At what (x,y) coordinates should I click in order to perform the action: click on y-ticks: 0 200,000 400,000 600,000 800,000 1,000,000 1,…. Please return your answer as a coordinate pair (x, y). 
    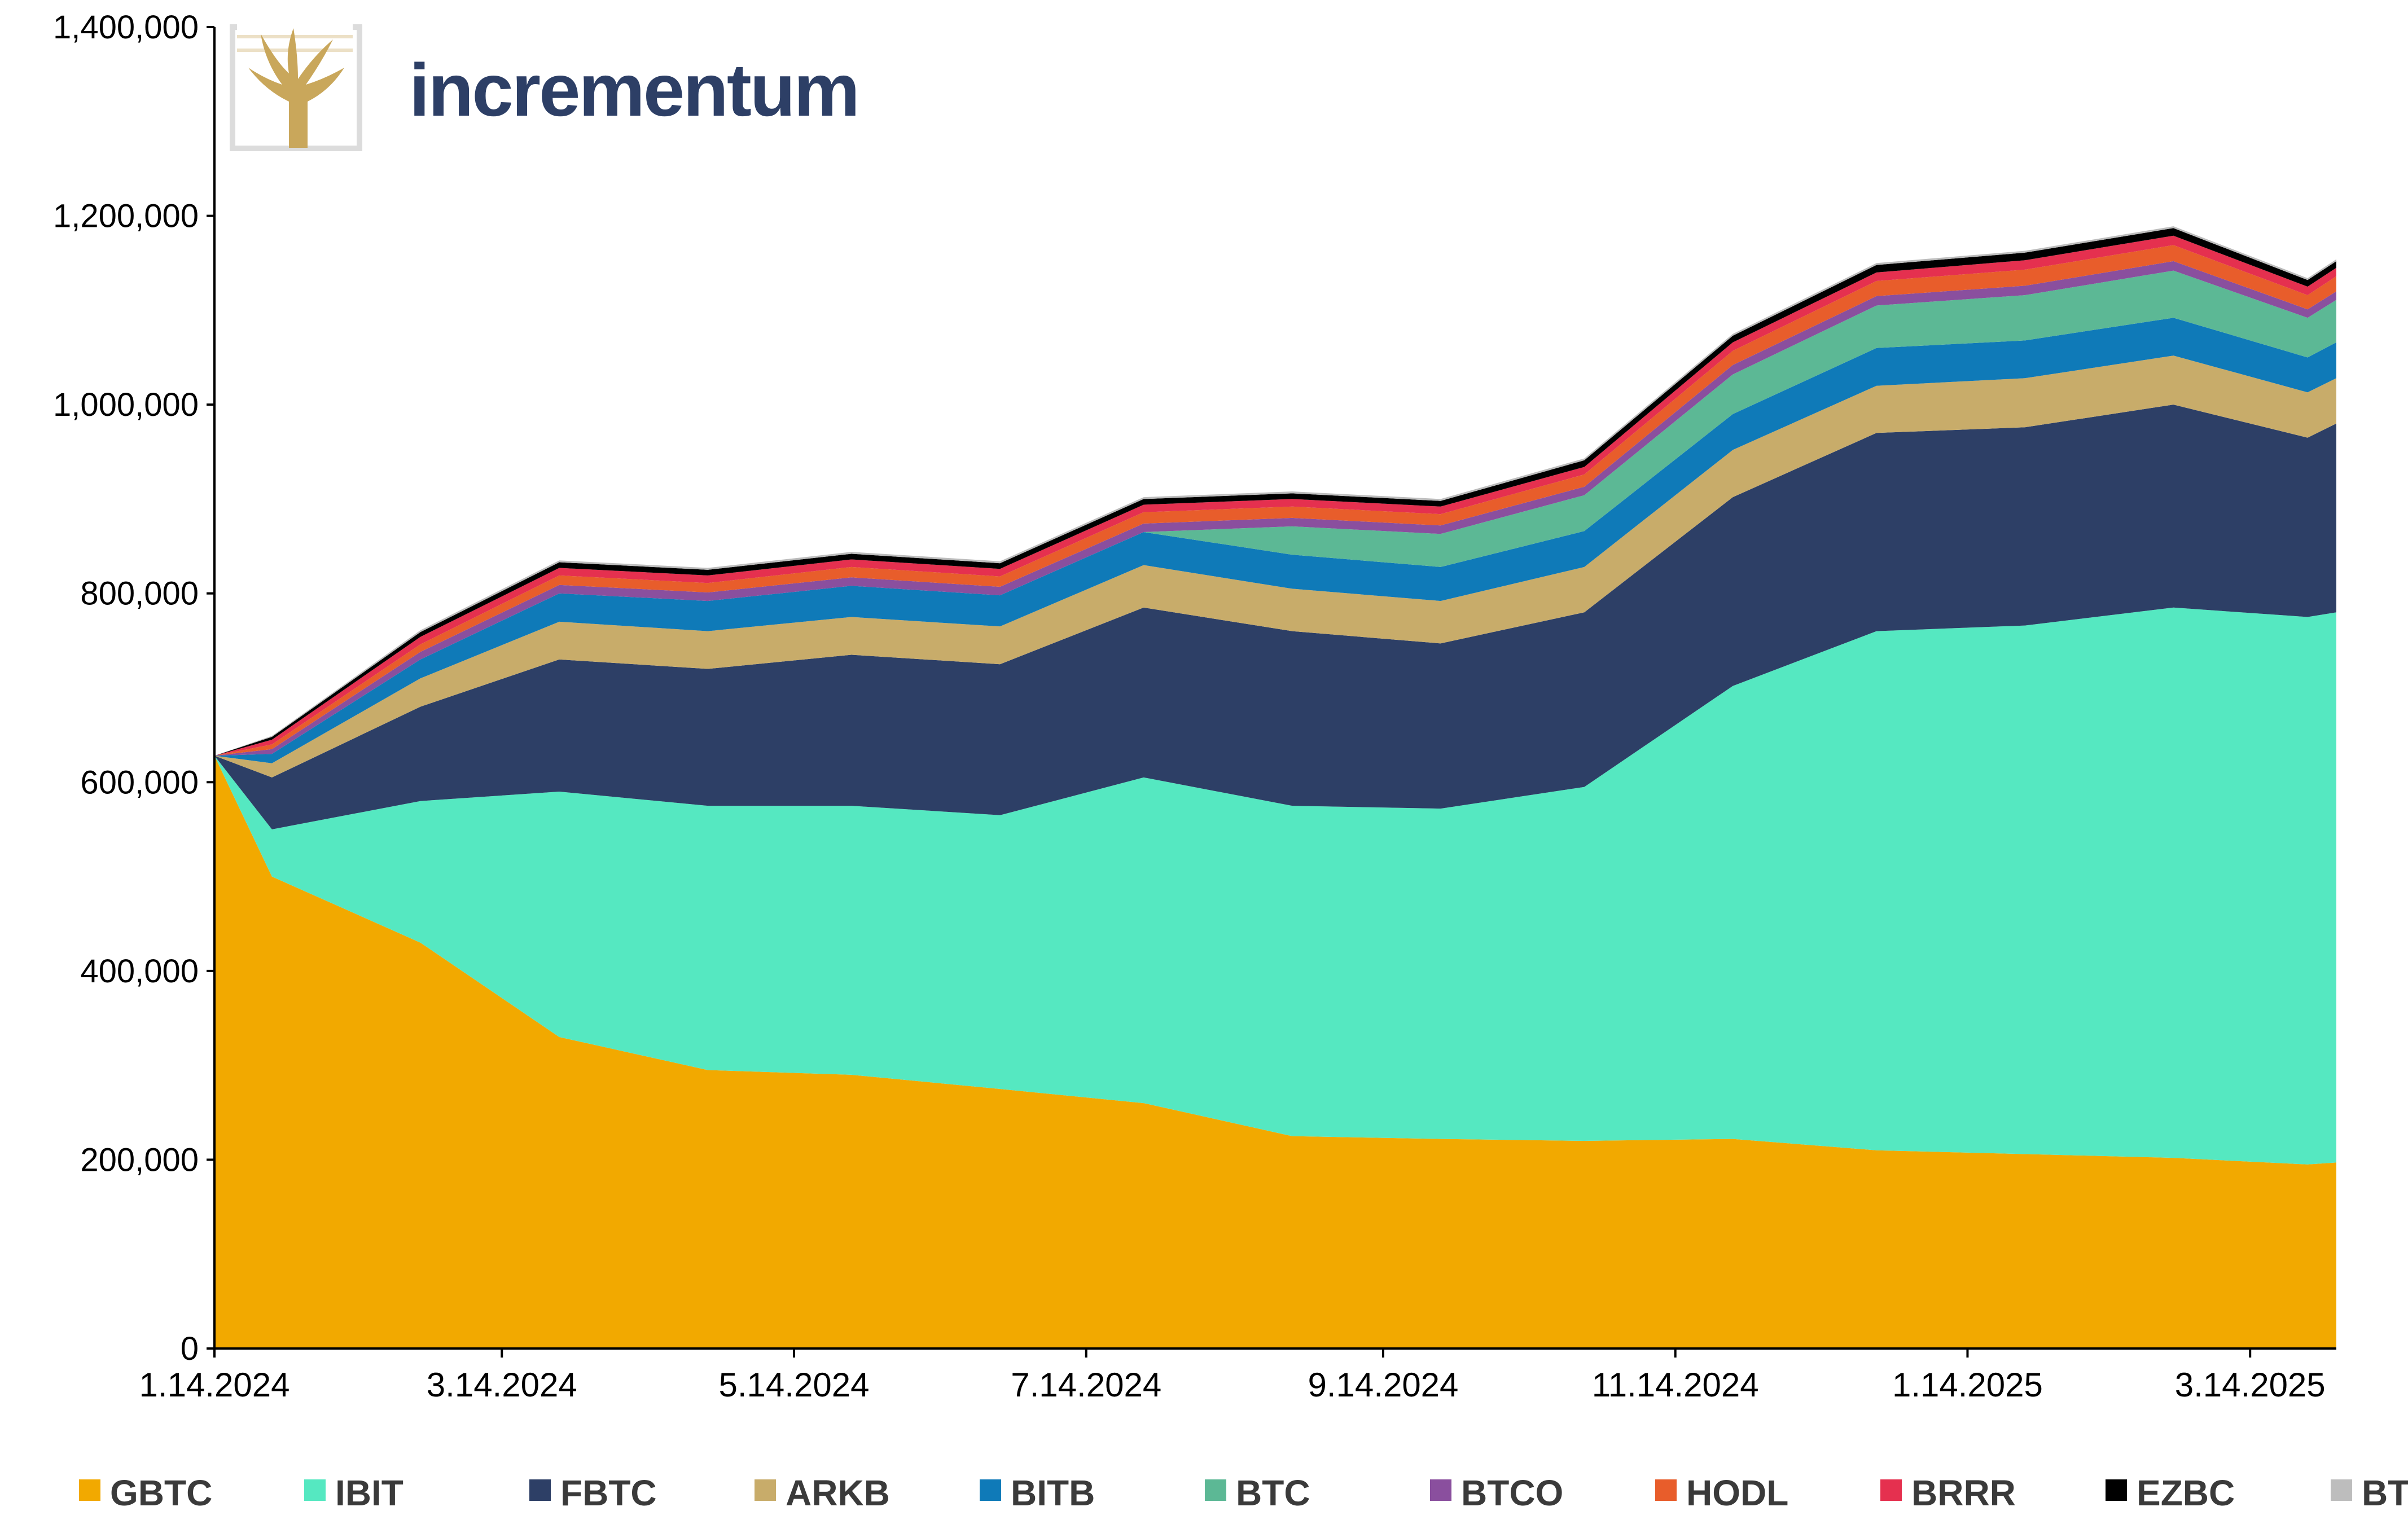
    Looking at the image, I should click on (133, 688).